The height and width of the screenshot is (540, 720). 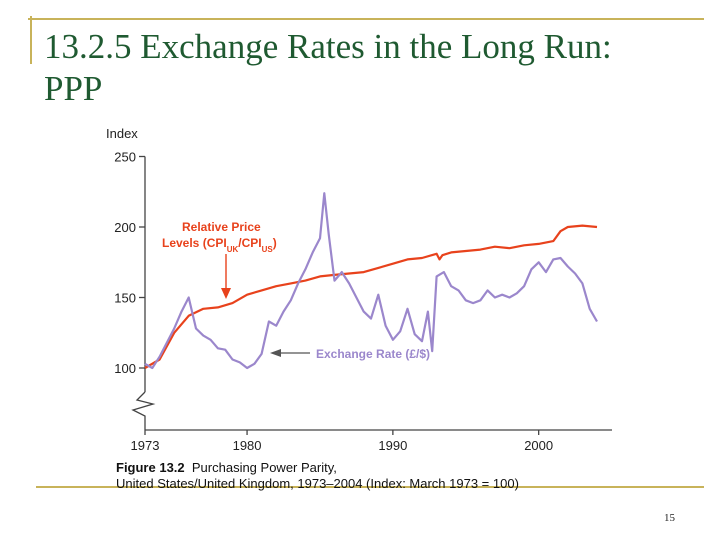 What do you see at coordinates (249, 243) in the screenshot?
I see `label-text-part: /CPI` at bounding box center [249, 243].